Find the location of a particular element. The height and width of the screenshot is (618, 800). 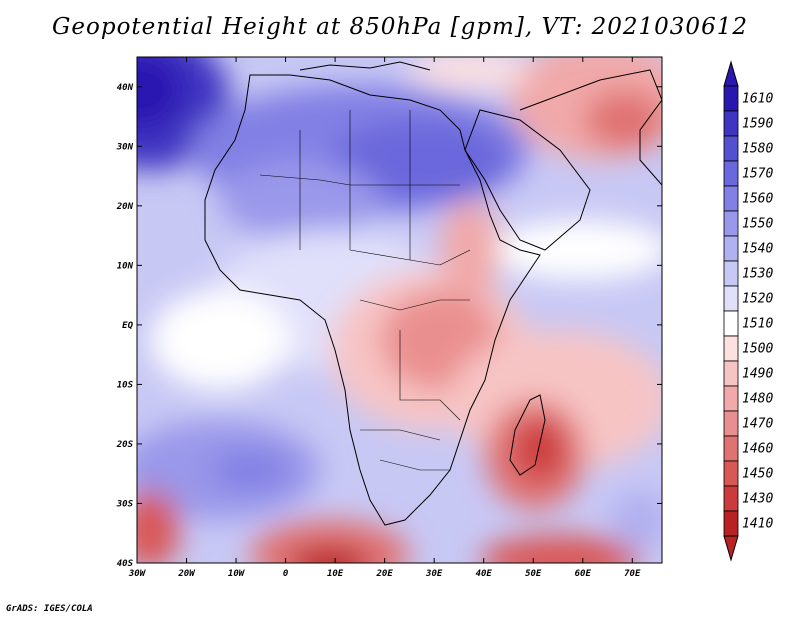

colorbar-label: 1580 is located at coordinates (757, 149).